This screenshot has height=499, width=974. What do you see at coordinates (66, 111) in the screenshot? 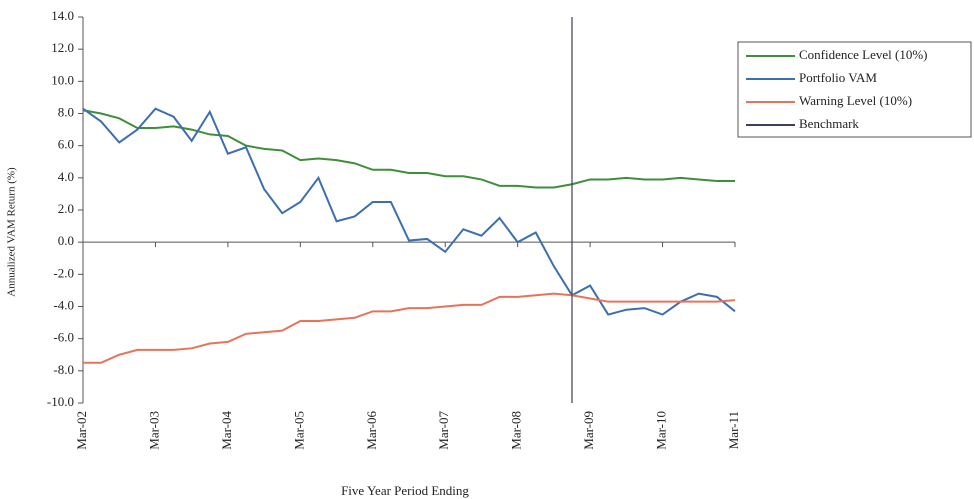
I see `y-tick-label: 8.0` at bounding box center [66, 111].